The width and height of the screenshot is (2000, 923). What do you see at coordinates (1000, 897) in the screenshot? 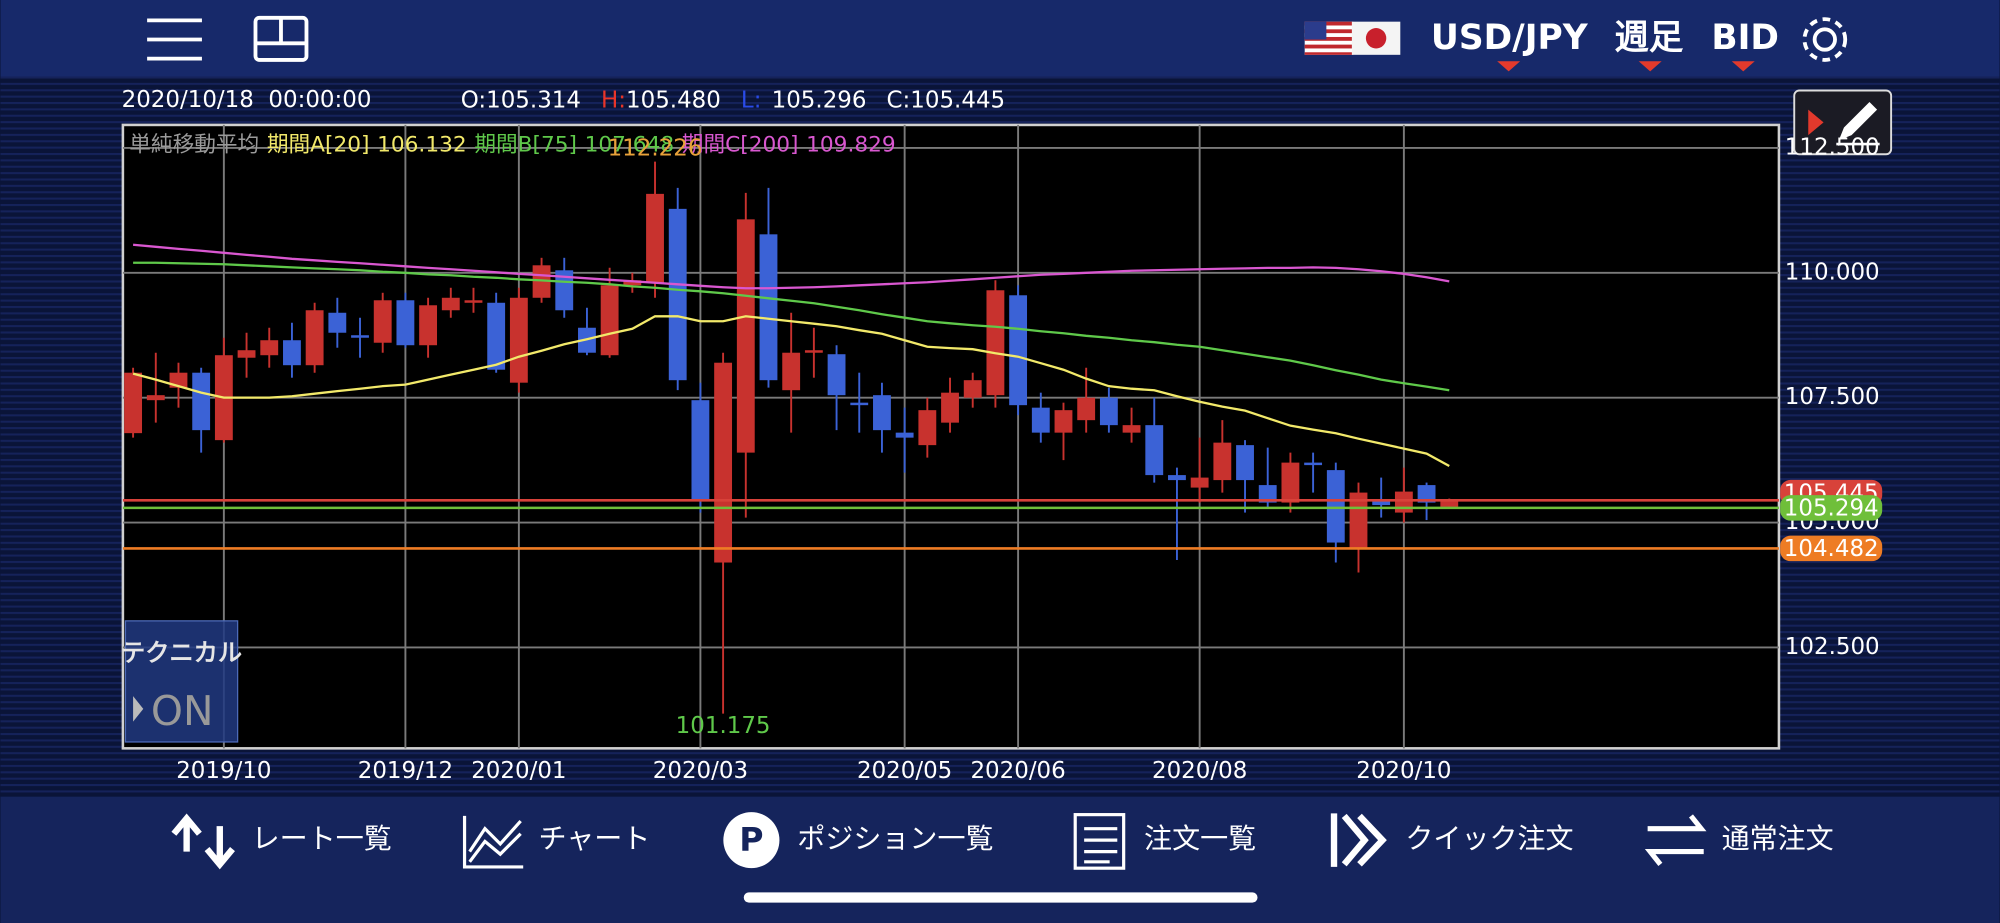
I see `home-indicator` at bounding box center [1000, 897].